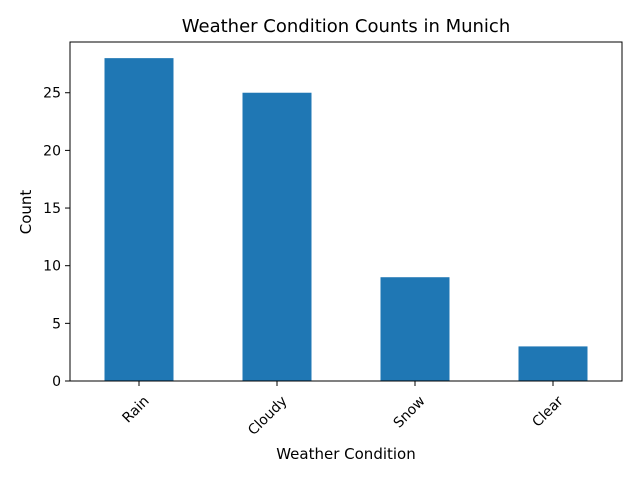 The height and width of the screenshot is (480, 640). Describe the element at coordinates (52, 267) in the screenshot. I see `y-tick-label: 10` at that location.